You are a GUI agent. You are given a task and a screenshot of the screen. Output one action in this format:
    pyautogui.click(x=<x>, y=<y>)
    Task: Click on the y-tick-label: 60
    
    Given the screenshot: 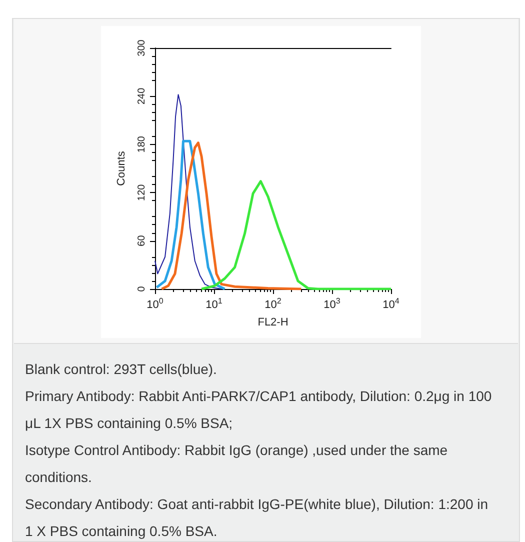 What is the action you would take?
    pyautogui.click(x=142, y=240)
    